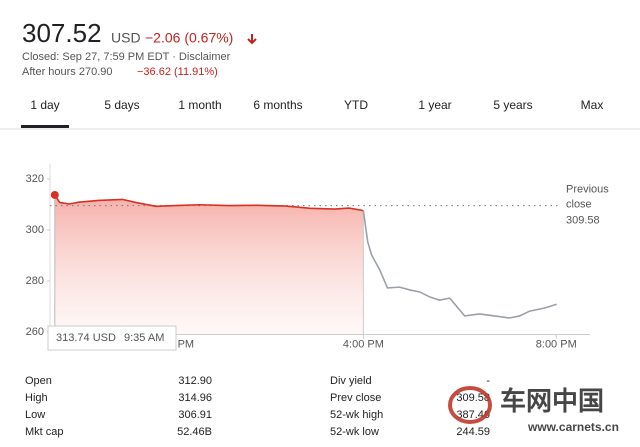 The image size is (640, 447). I want to click on tab-underline, so click(45, 126).